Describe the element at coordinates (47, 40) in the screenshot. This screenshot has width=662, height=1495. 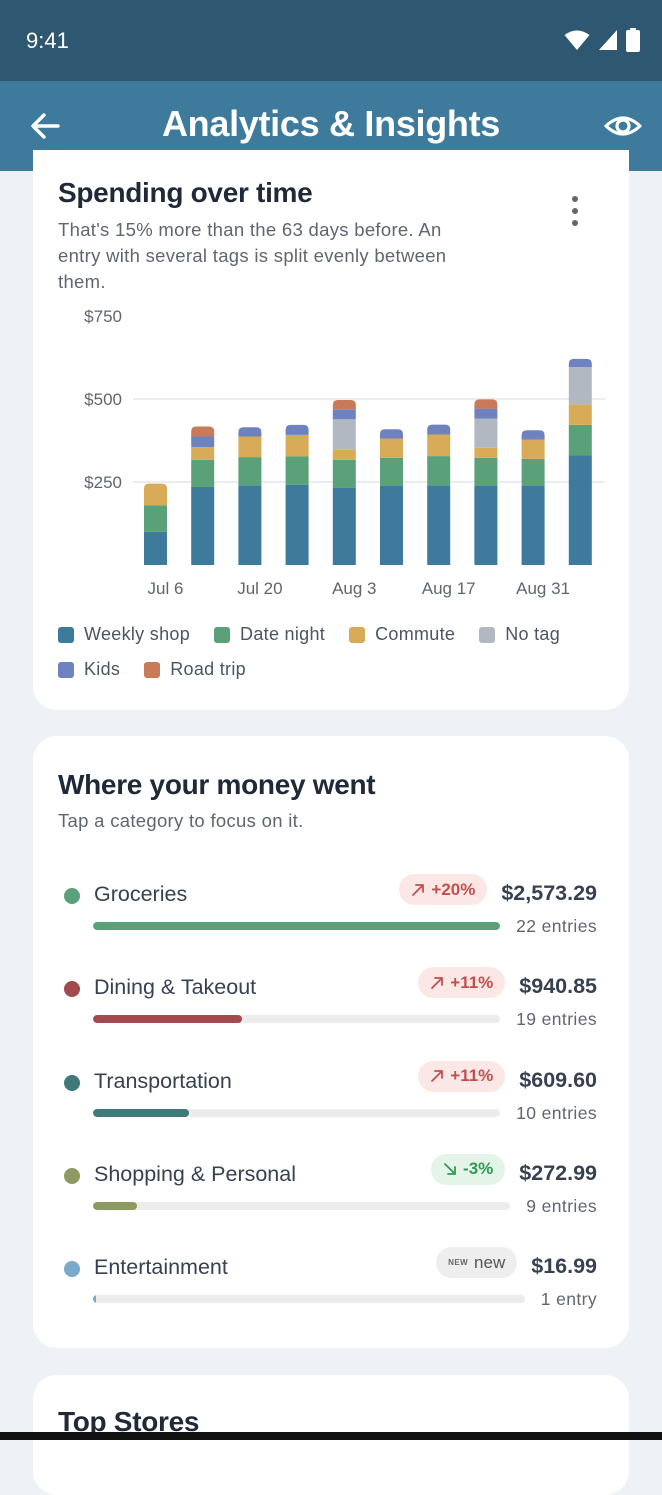
I see `status-time: 9:41` at that location.